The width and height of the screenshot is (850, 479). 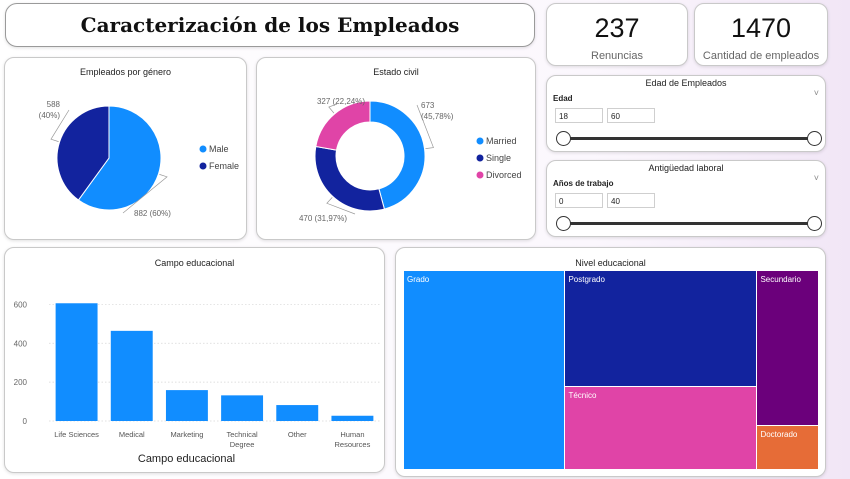 What do you see at coordinates (579, 115) in the screenshot?
I see `edad-min-input: 18` at bounding box center [579, 115].